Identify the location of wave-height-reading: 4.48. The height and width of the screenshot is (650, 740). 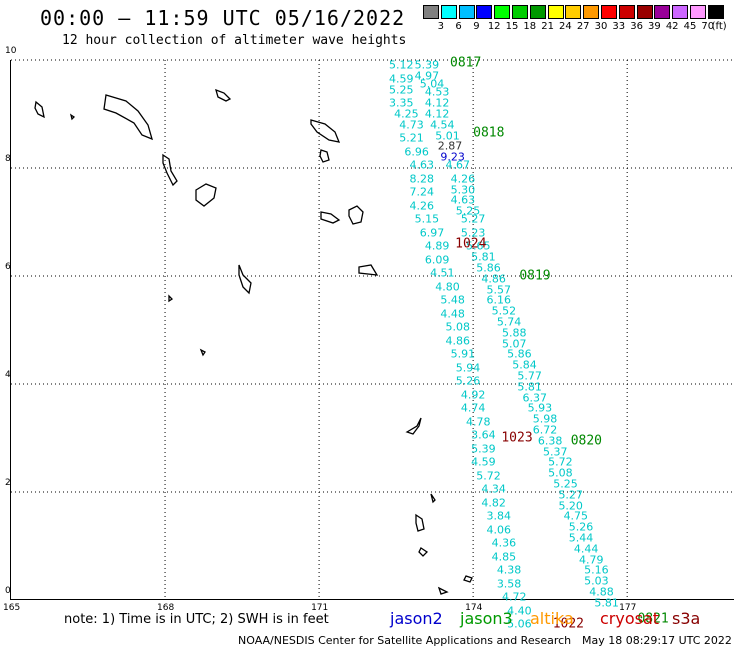
(452, 314).